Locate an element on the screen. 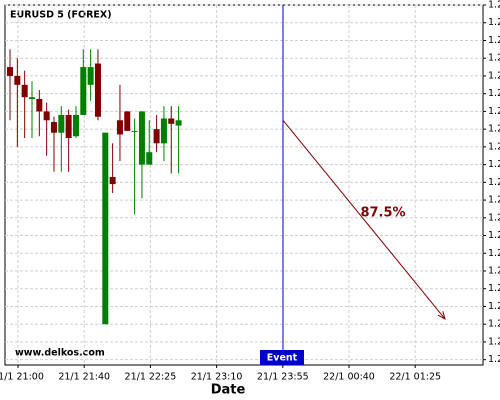  y-tick-label: 1.2170 is located at coordinates (494, 58).